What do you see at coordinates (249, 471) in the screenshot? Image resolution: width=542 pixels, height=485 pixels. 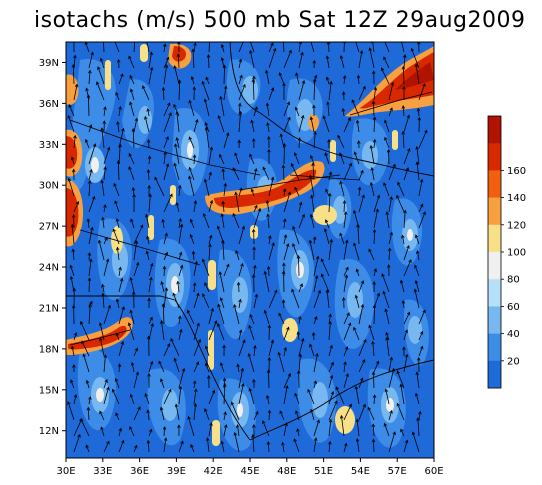 I see `lon-tick-label: 45E` at bounding box center [249, 471].